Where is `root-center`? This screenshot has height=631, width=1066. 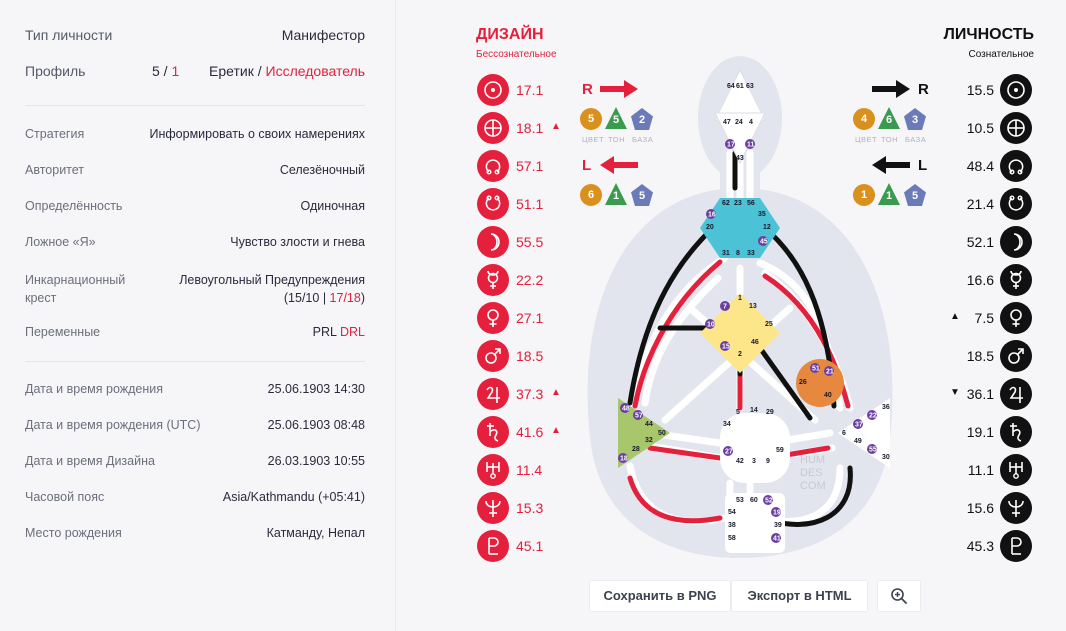 root-center is located at coordinates (755, 523).